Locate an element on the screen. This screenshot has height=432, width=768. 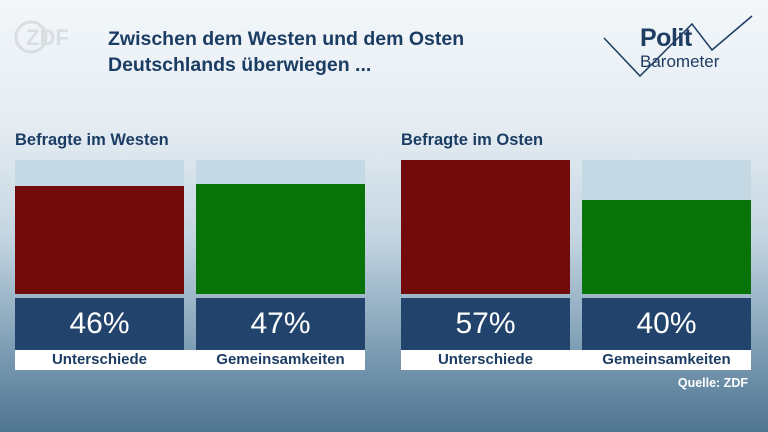
category-label-east-unterschiede: Unterschiede is located at coordinates (485, 360).